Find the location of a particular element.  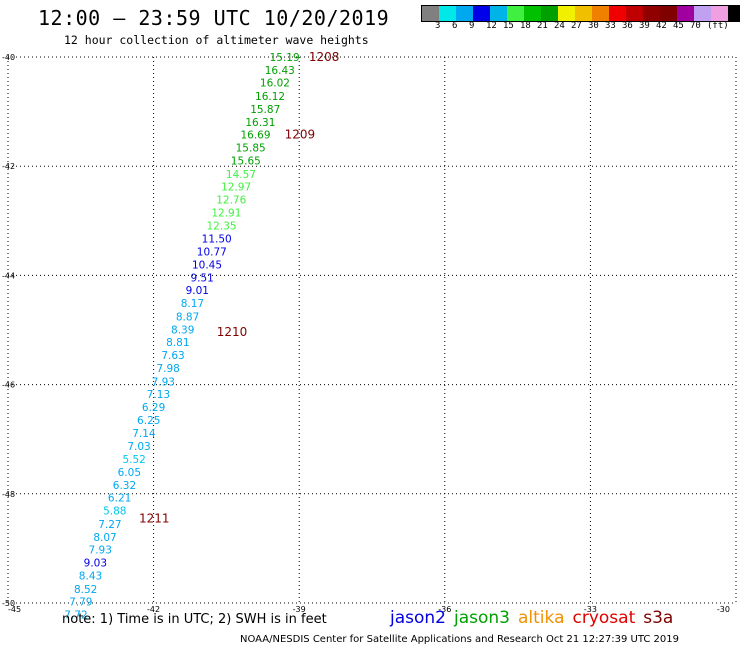

wave-height-label: 6.21 is located at coordinates (119, 499).